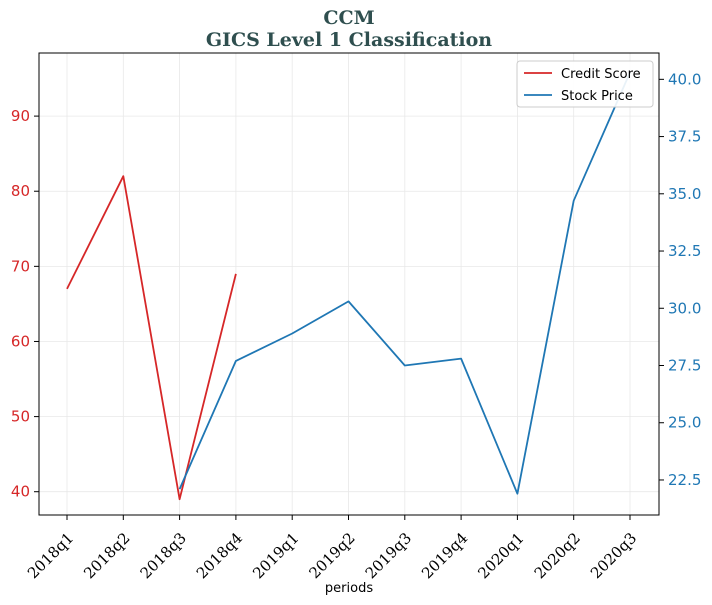 The height and width of the screenshot is (605, 712). Describe the element at coordinates (106, 555) in the screenshot. I see `x-tick-label: 2018q2` at that location.